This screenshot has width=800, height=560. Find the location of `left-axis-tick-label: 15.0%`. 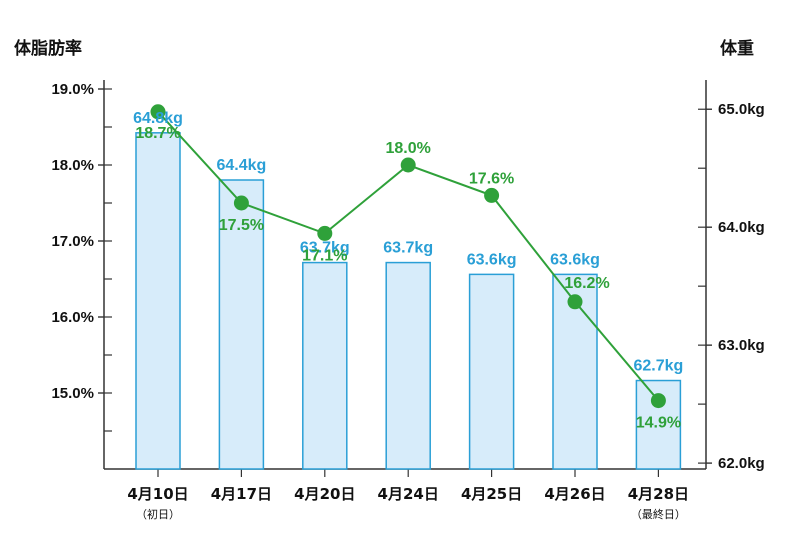

left-axis-tick-label: 15.0% is located at coordinates (72, 393).